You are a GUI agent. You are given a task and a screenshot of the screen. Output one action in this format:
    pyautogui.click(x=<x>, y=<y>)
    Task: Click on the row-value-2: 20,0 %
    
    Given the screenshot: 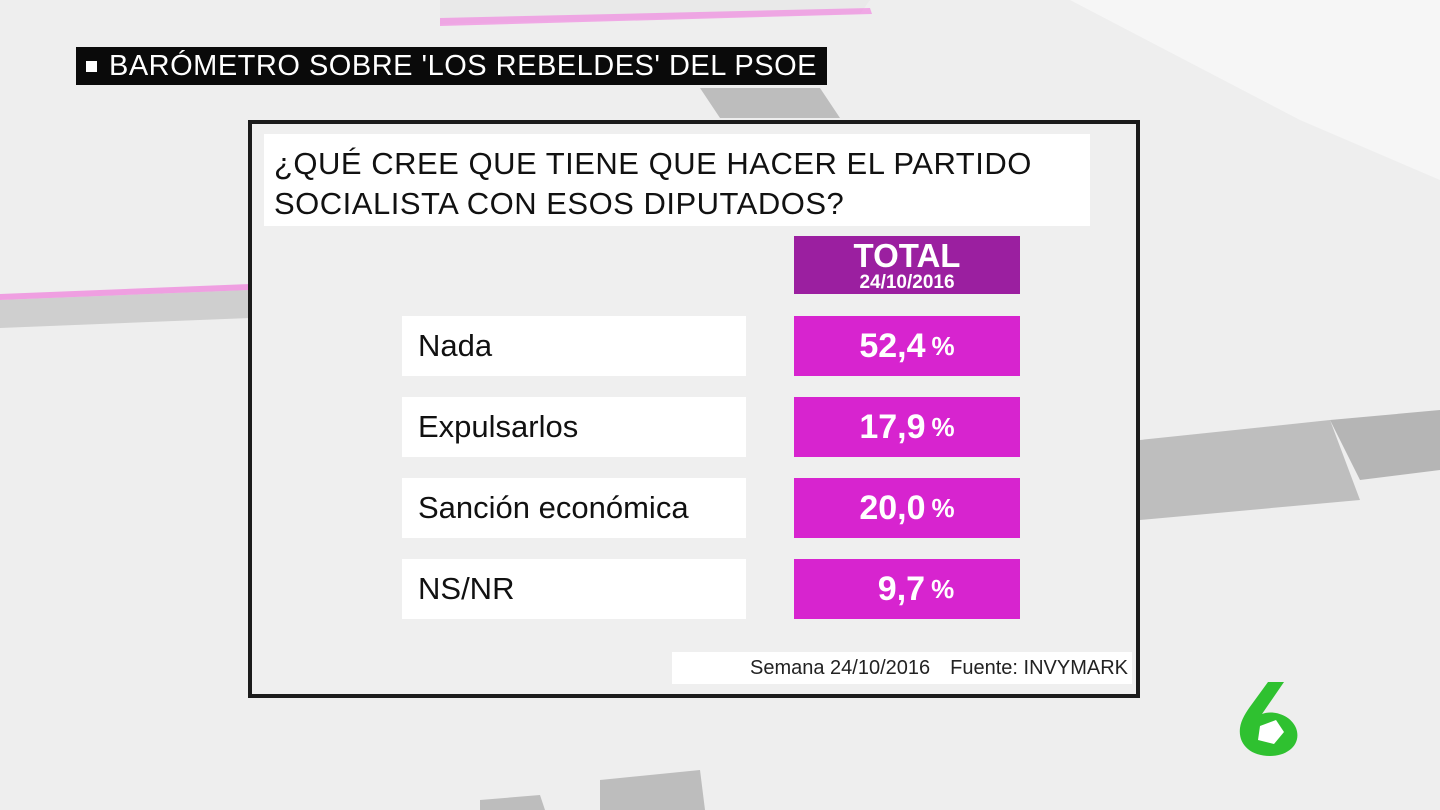 What is the action you would take?
    pyautogui.click(x=907, y=508)
    